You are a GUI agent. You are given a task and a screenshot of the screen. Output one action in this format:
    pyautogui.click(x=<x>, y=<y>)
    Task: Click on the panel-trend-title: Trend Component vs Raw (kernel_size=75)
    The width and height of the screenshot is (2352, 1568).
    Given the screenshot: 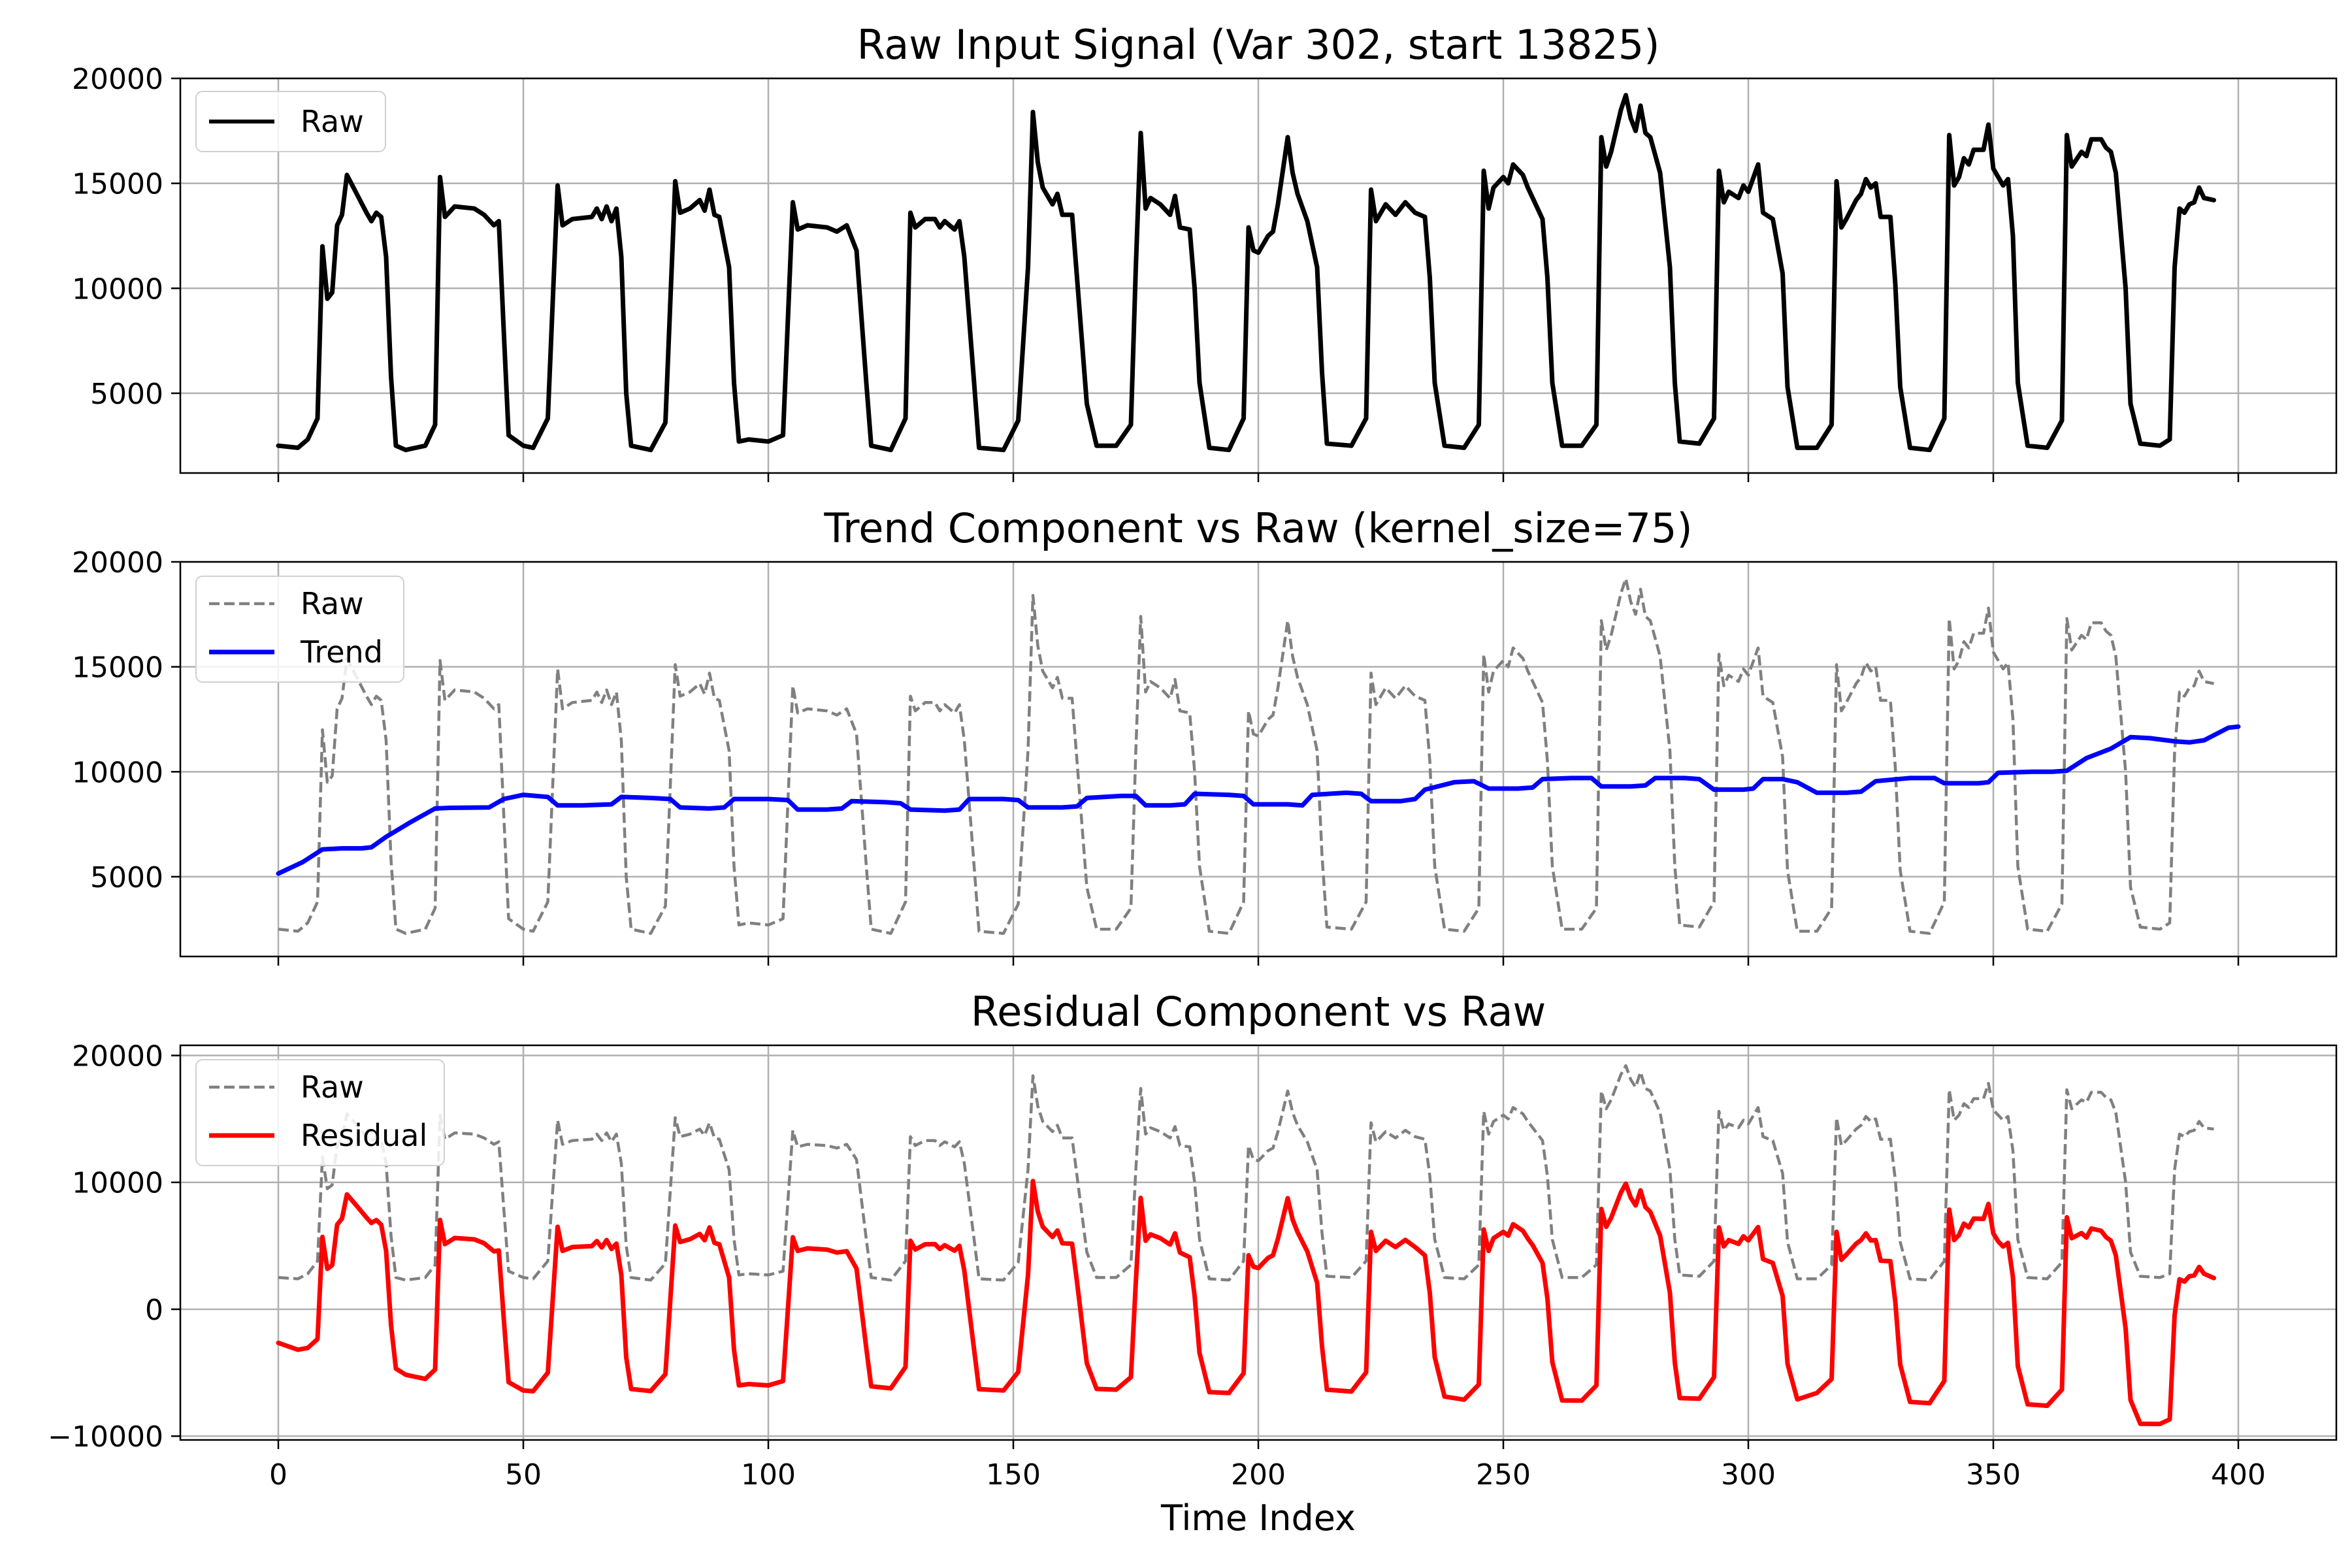 What is the action you would take?
    pyautogui.click(x=1257, y=528)
    